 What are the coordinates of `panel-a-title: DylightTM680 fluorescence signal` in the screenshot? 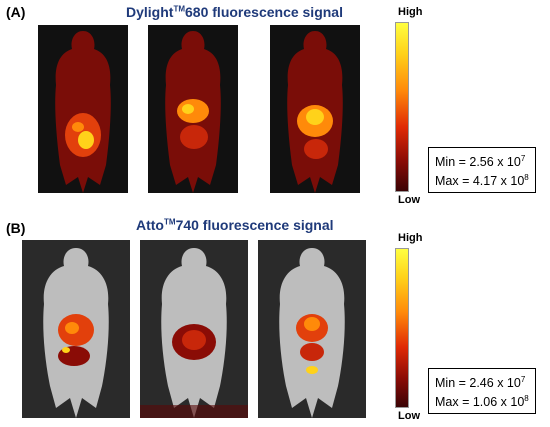 It's located at (234, 12).